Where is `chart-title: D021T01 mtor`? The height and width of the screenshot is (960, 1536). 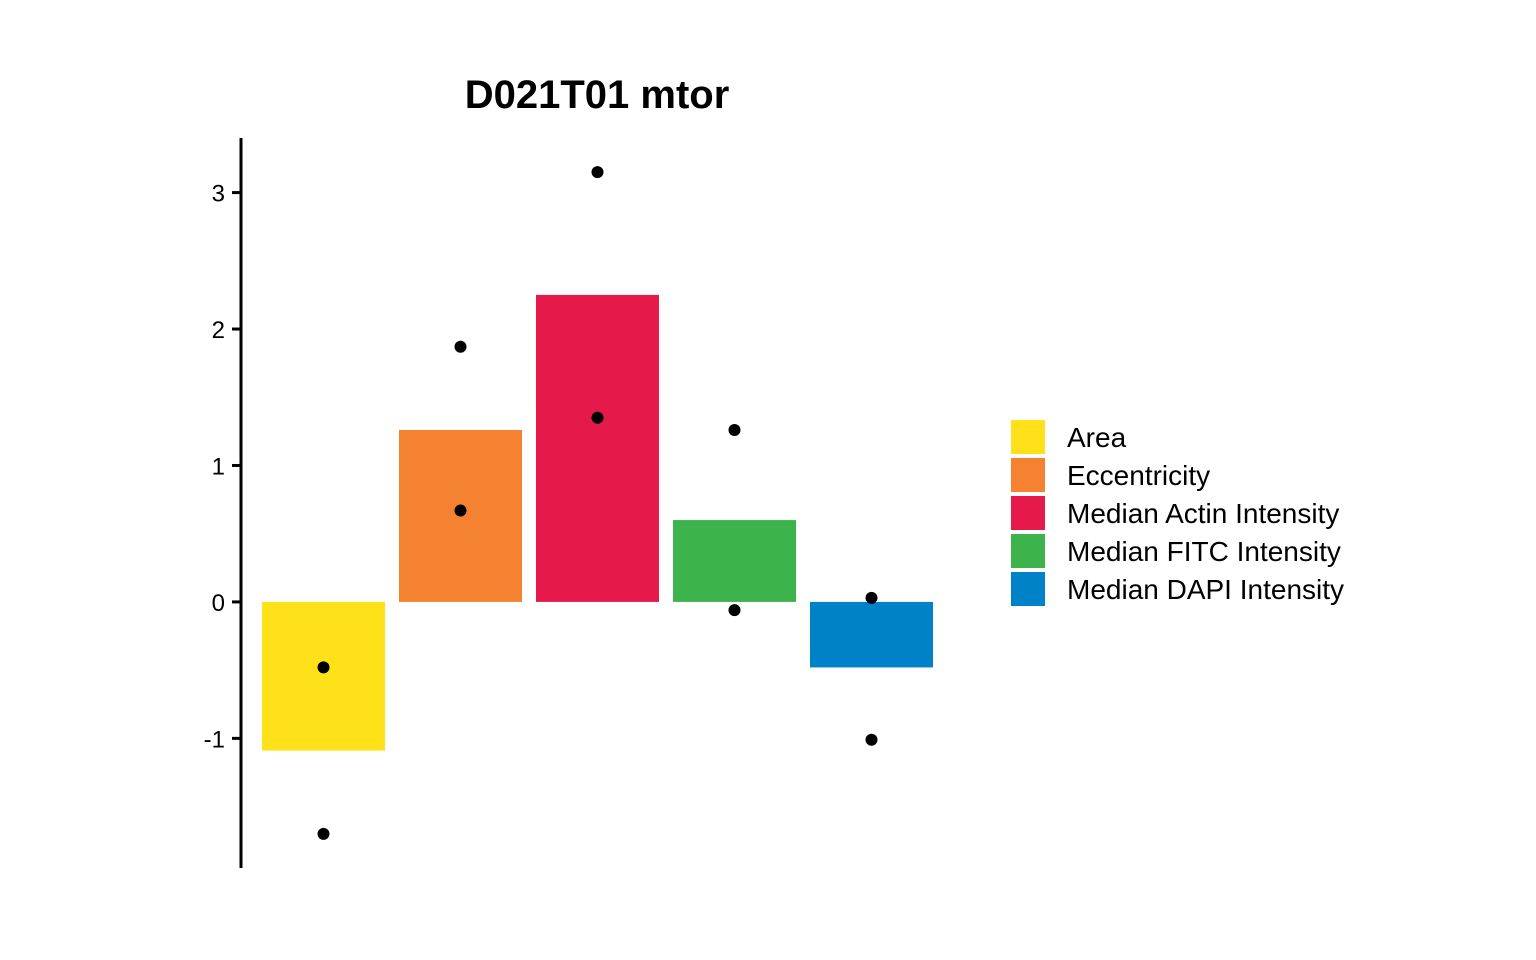 chart-title: D021T01 mtor is located at coordinates (597, 95).